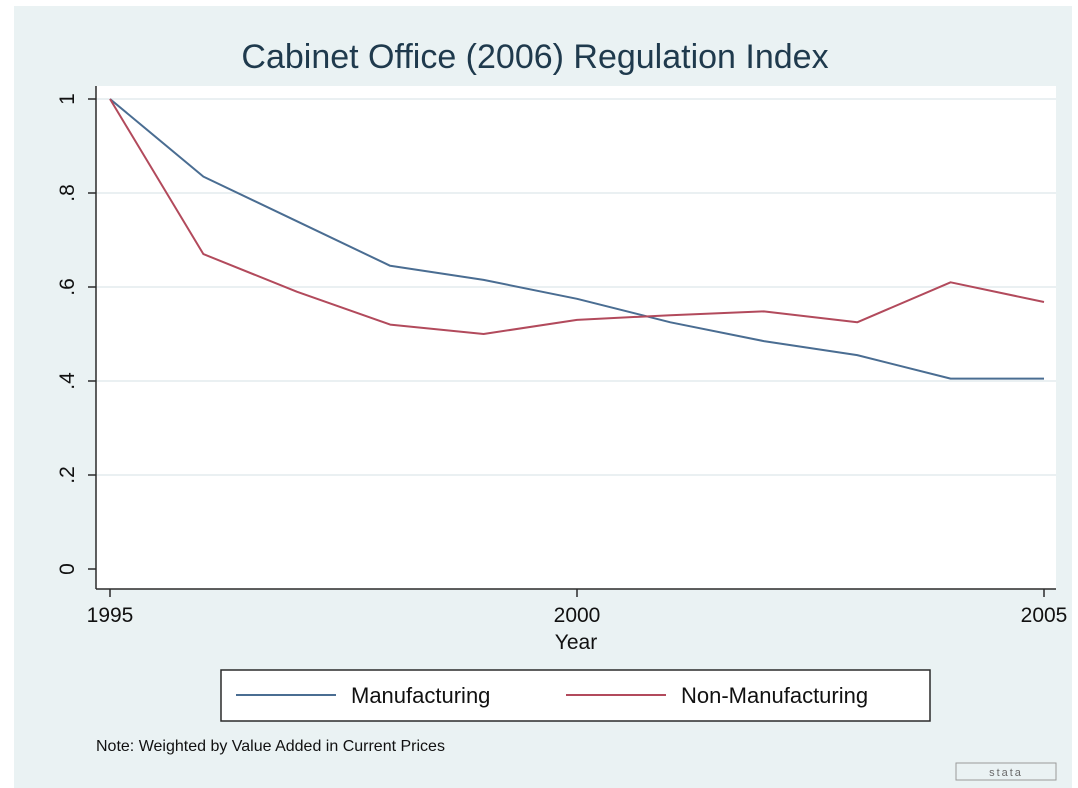 This screenshot has height=788, width=1078. Describe the element at coordinates (534, 57) in the screenshot. I see `chart-title: Cabinet Office (2006) Regulation Index` at that location.